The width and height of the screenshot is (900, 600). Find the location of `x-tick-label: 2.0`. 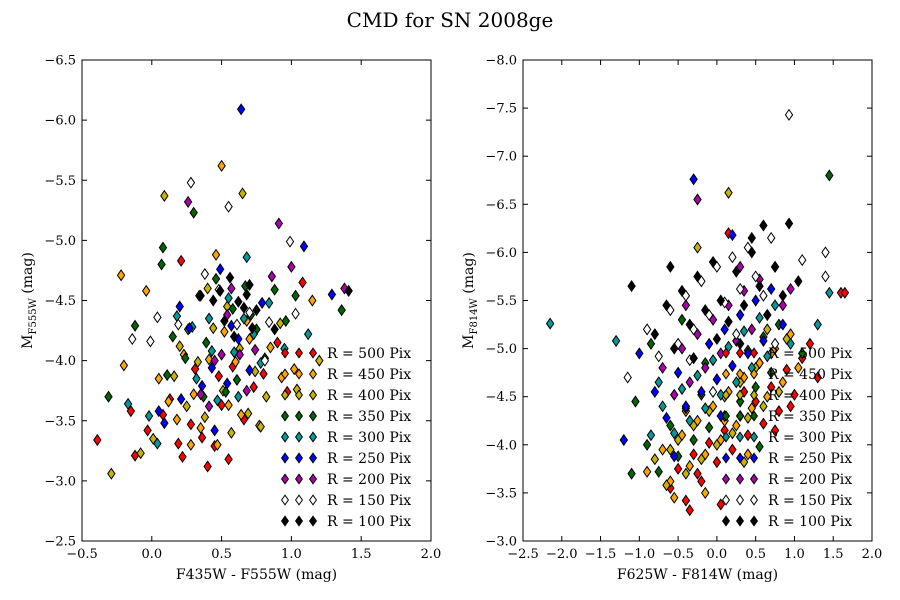

x-tick-label: 2.0 is located at coordinates (872, 554).